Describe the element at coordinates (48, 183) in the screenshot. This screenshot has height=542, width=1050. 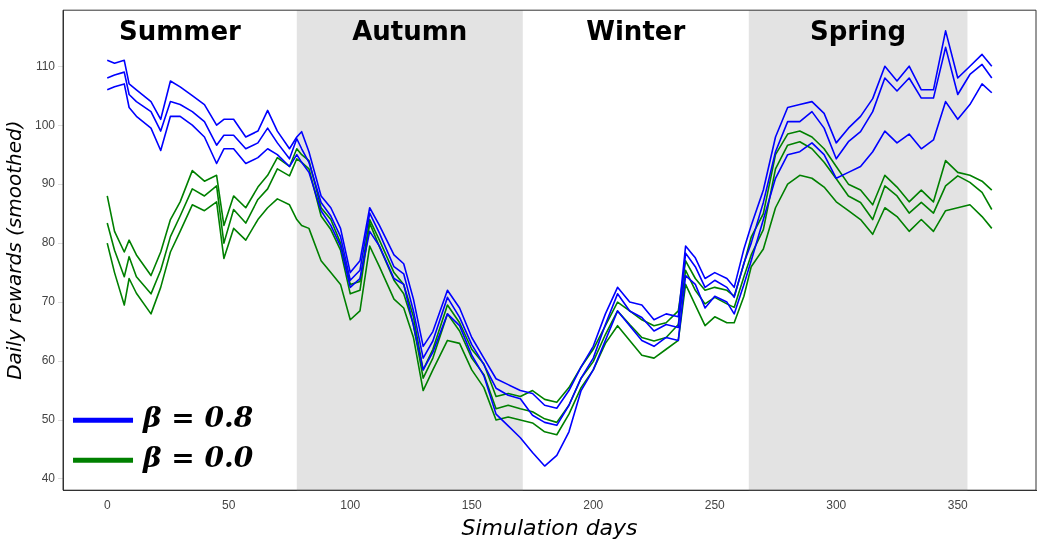
I see `y-tick-label: 90` at that location.